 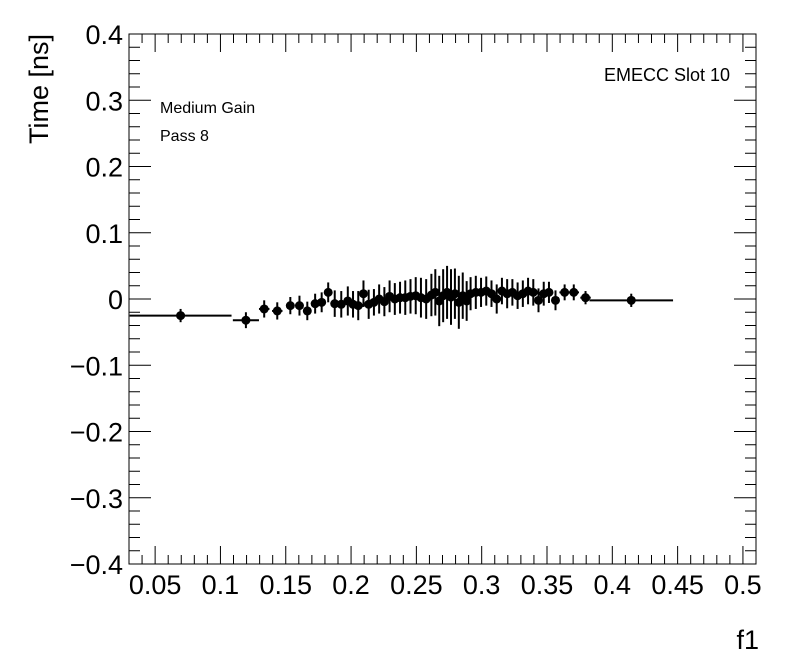 I want to click on y-tick-label: 0.1, so click(x=104, y=234).